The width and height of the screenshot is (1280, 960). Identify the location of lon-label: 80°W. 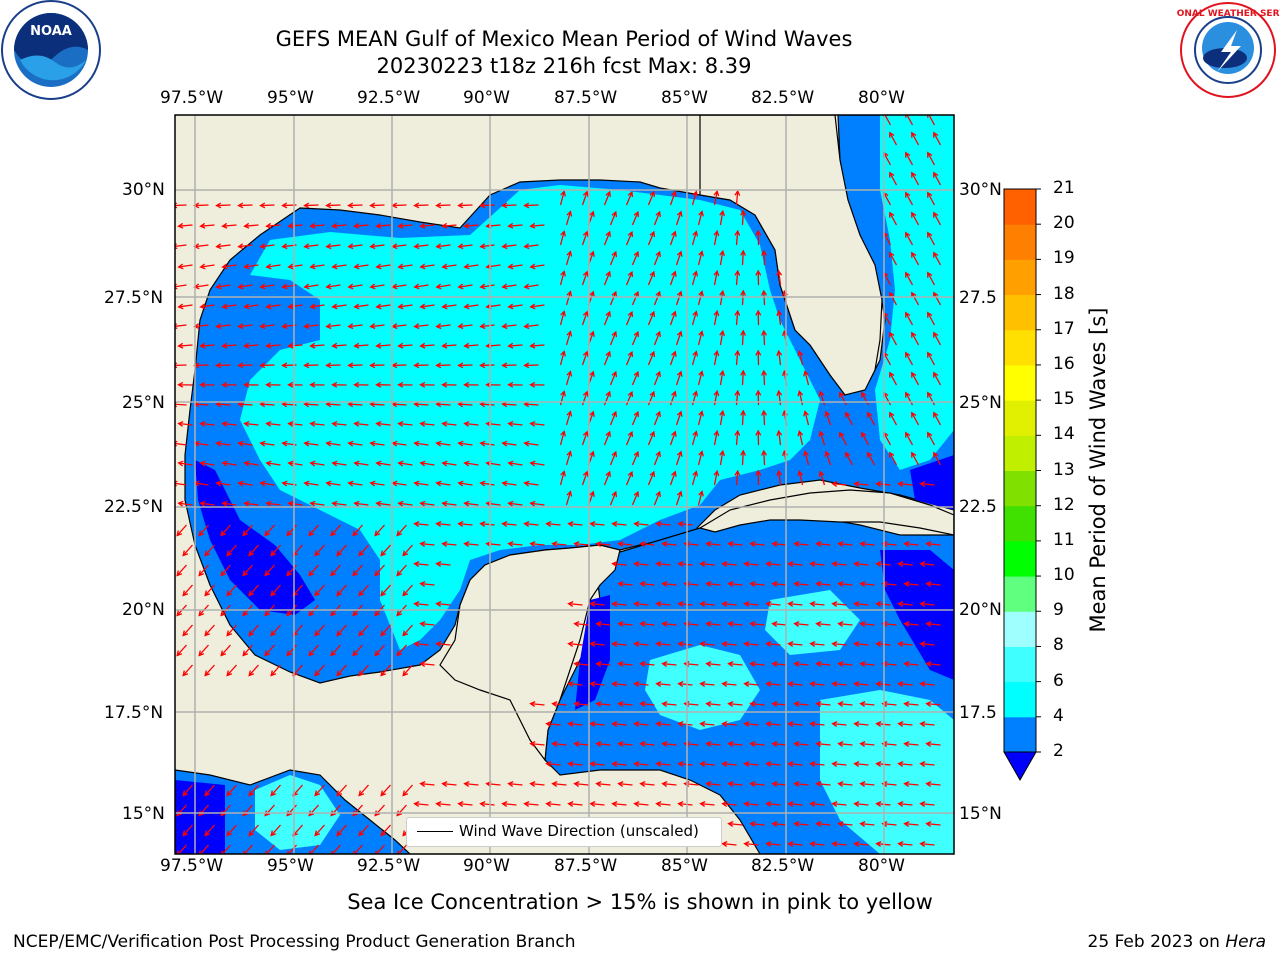
(881, 866).